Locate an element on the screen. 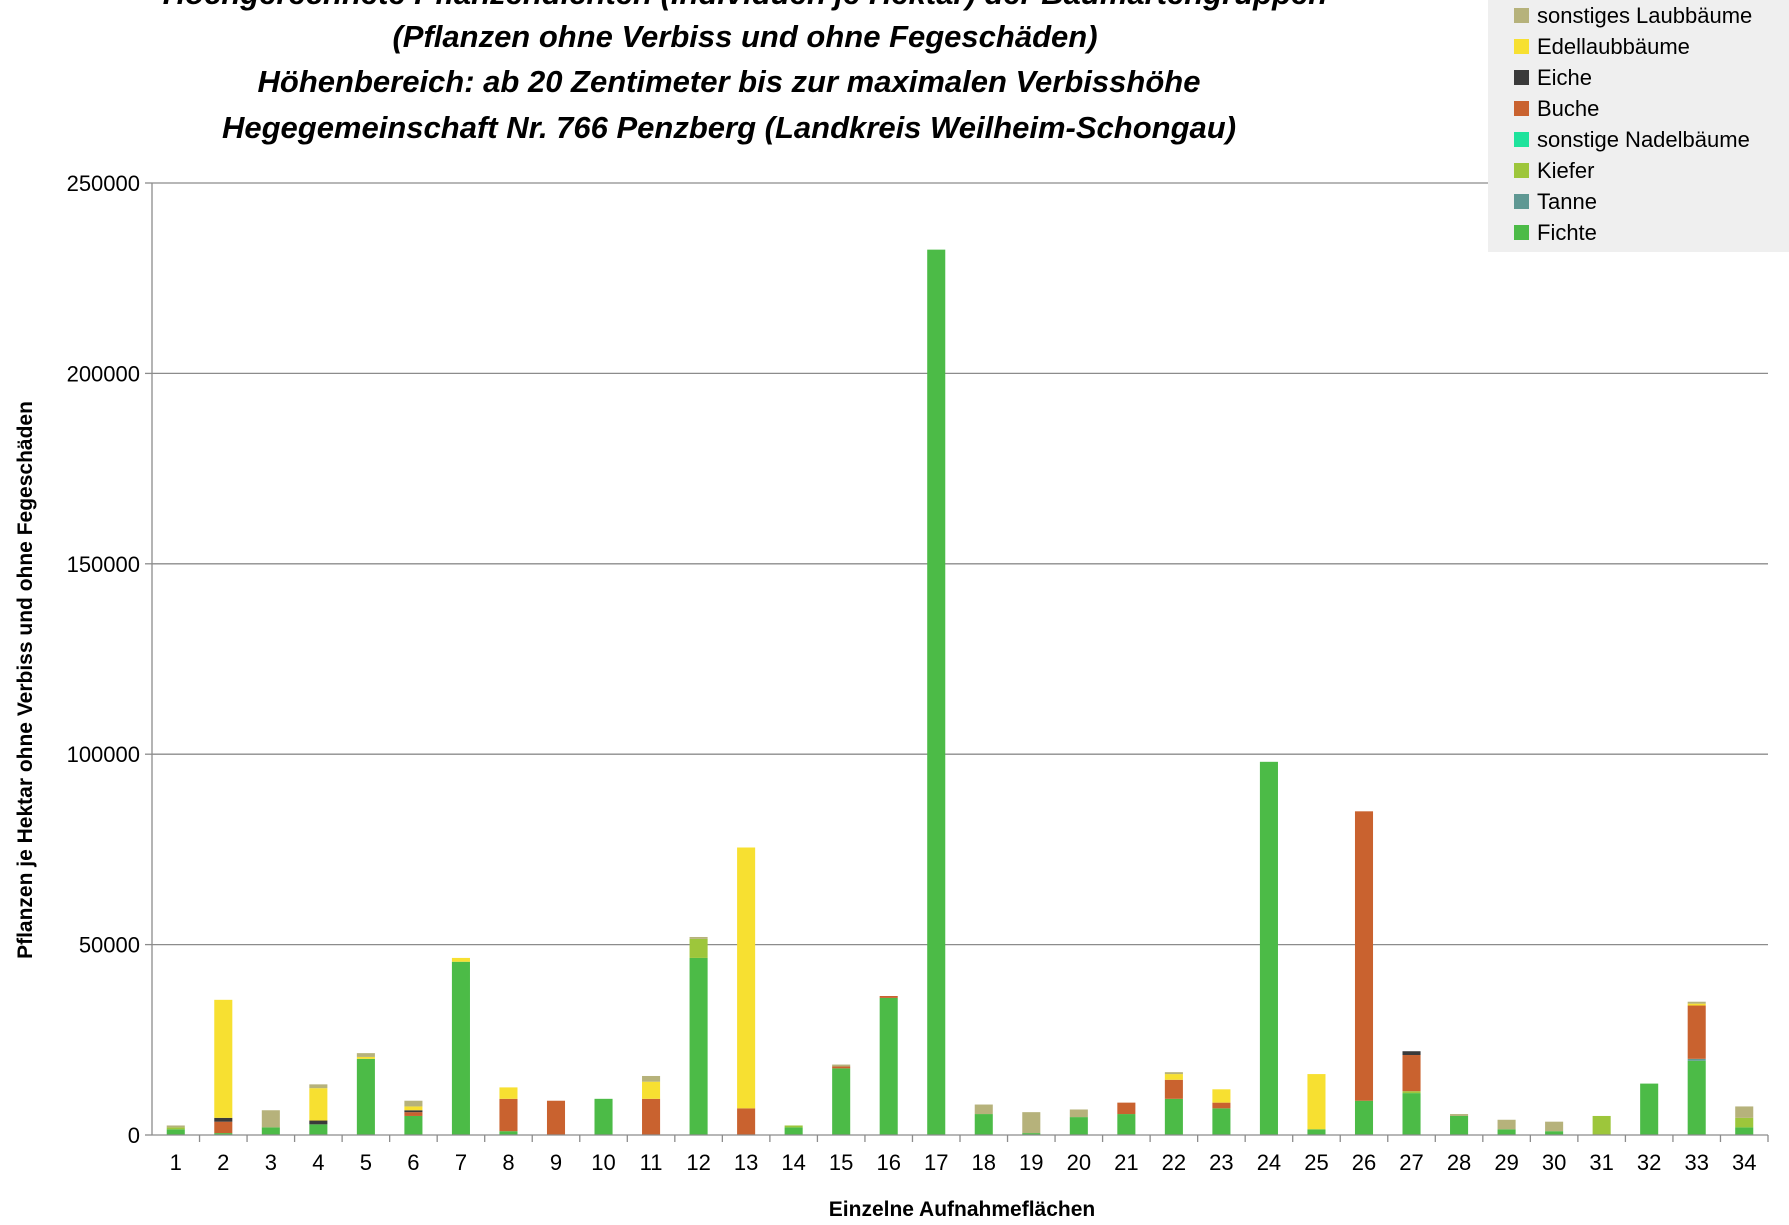 This screenshot has height=1225, width=1789. x-tick-label: 15 is located at coordinates (841, 1162).